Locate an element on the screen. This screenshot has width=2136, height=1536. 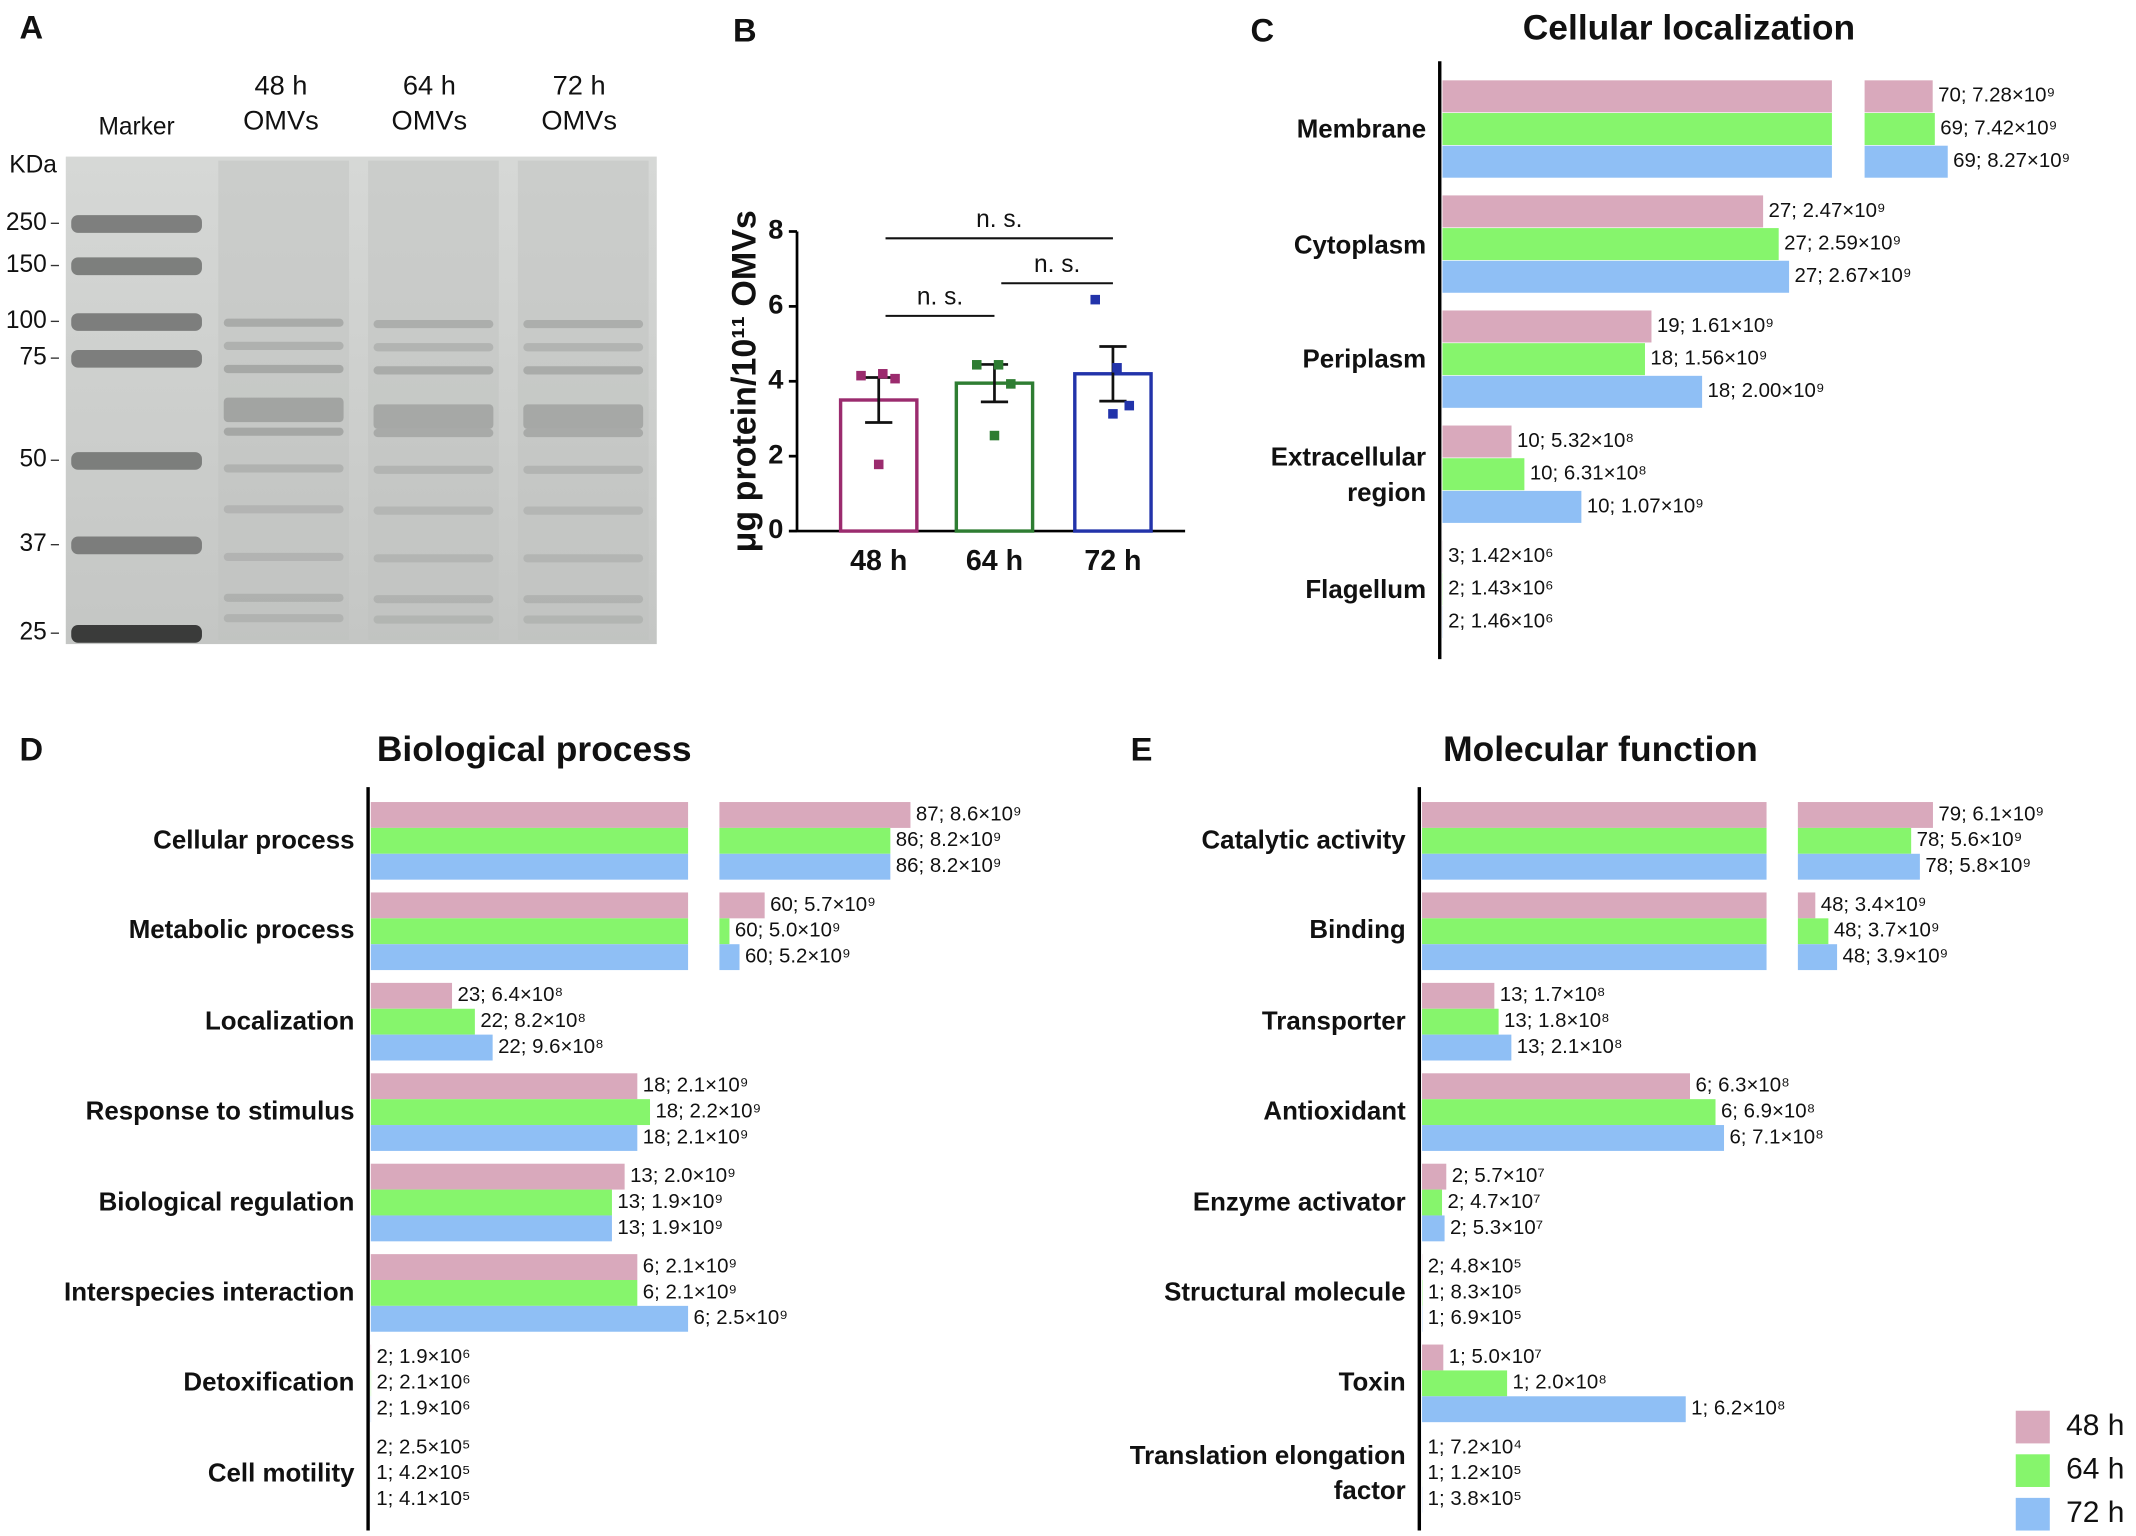
value-label: 22; 9.6×10⁸ is located at coordinates (551, 1047).